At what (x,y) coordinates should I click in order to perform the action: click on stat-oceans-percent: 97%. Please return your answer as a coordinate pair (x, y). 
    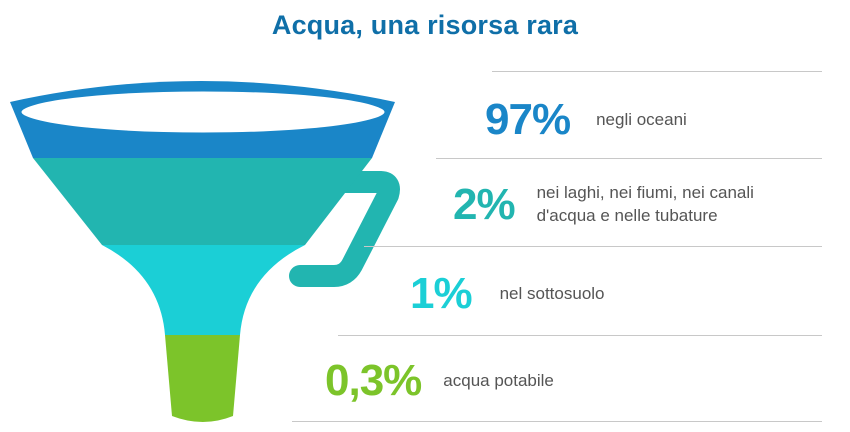
    Looking at the image, I should click on (528, 119).